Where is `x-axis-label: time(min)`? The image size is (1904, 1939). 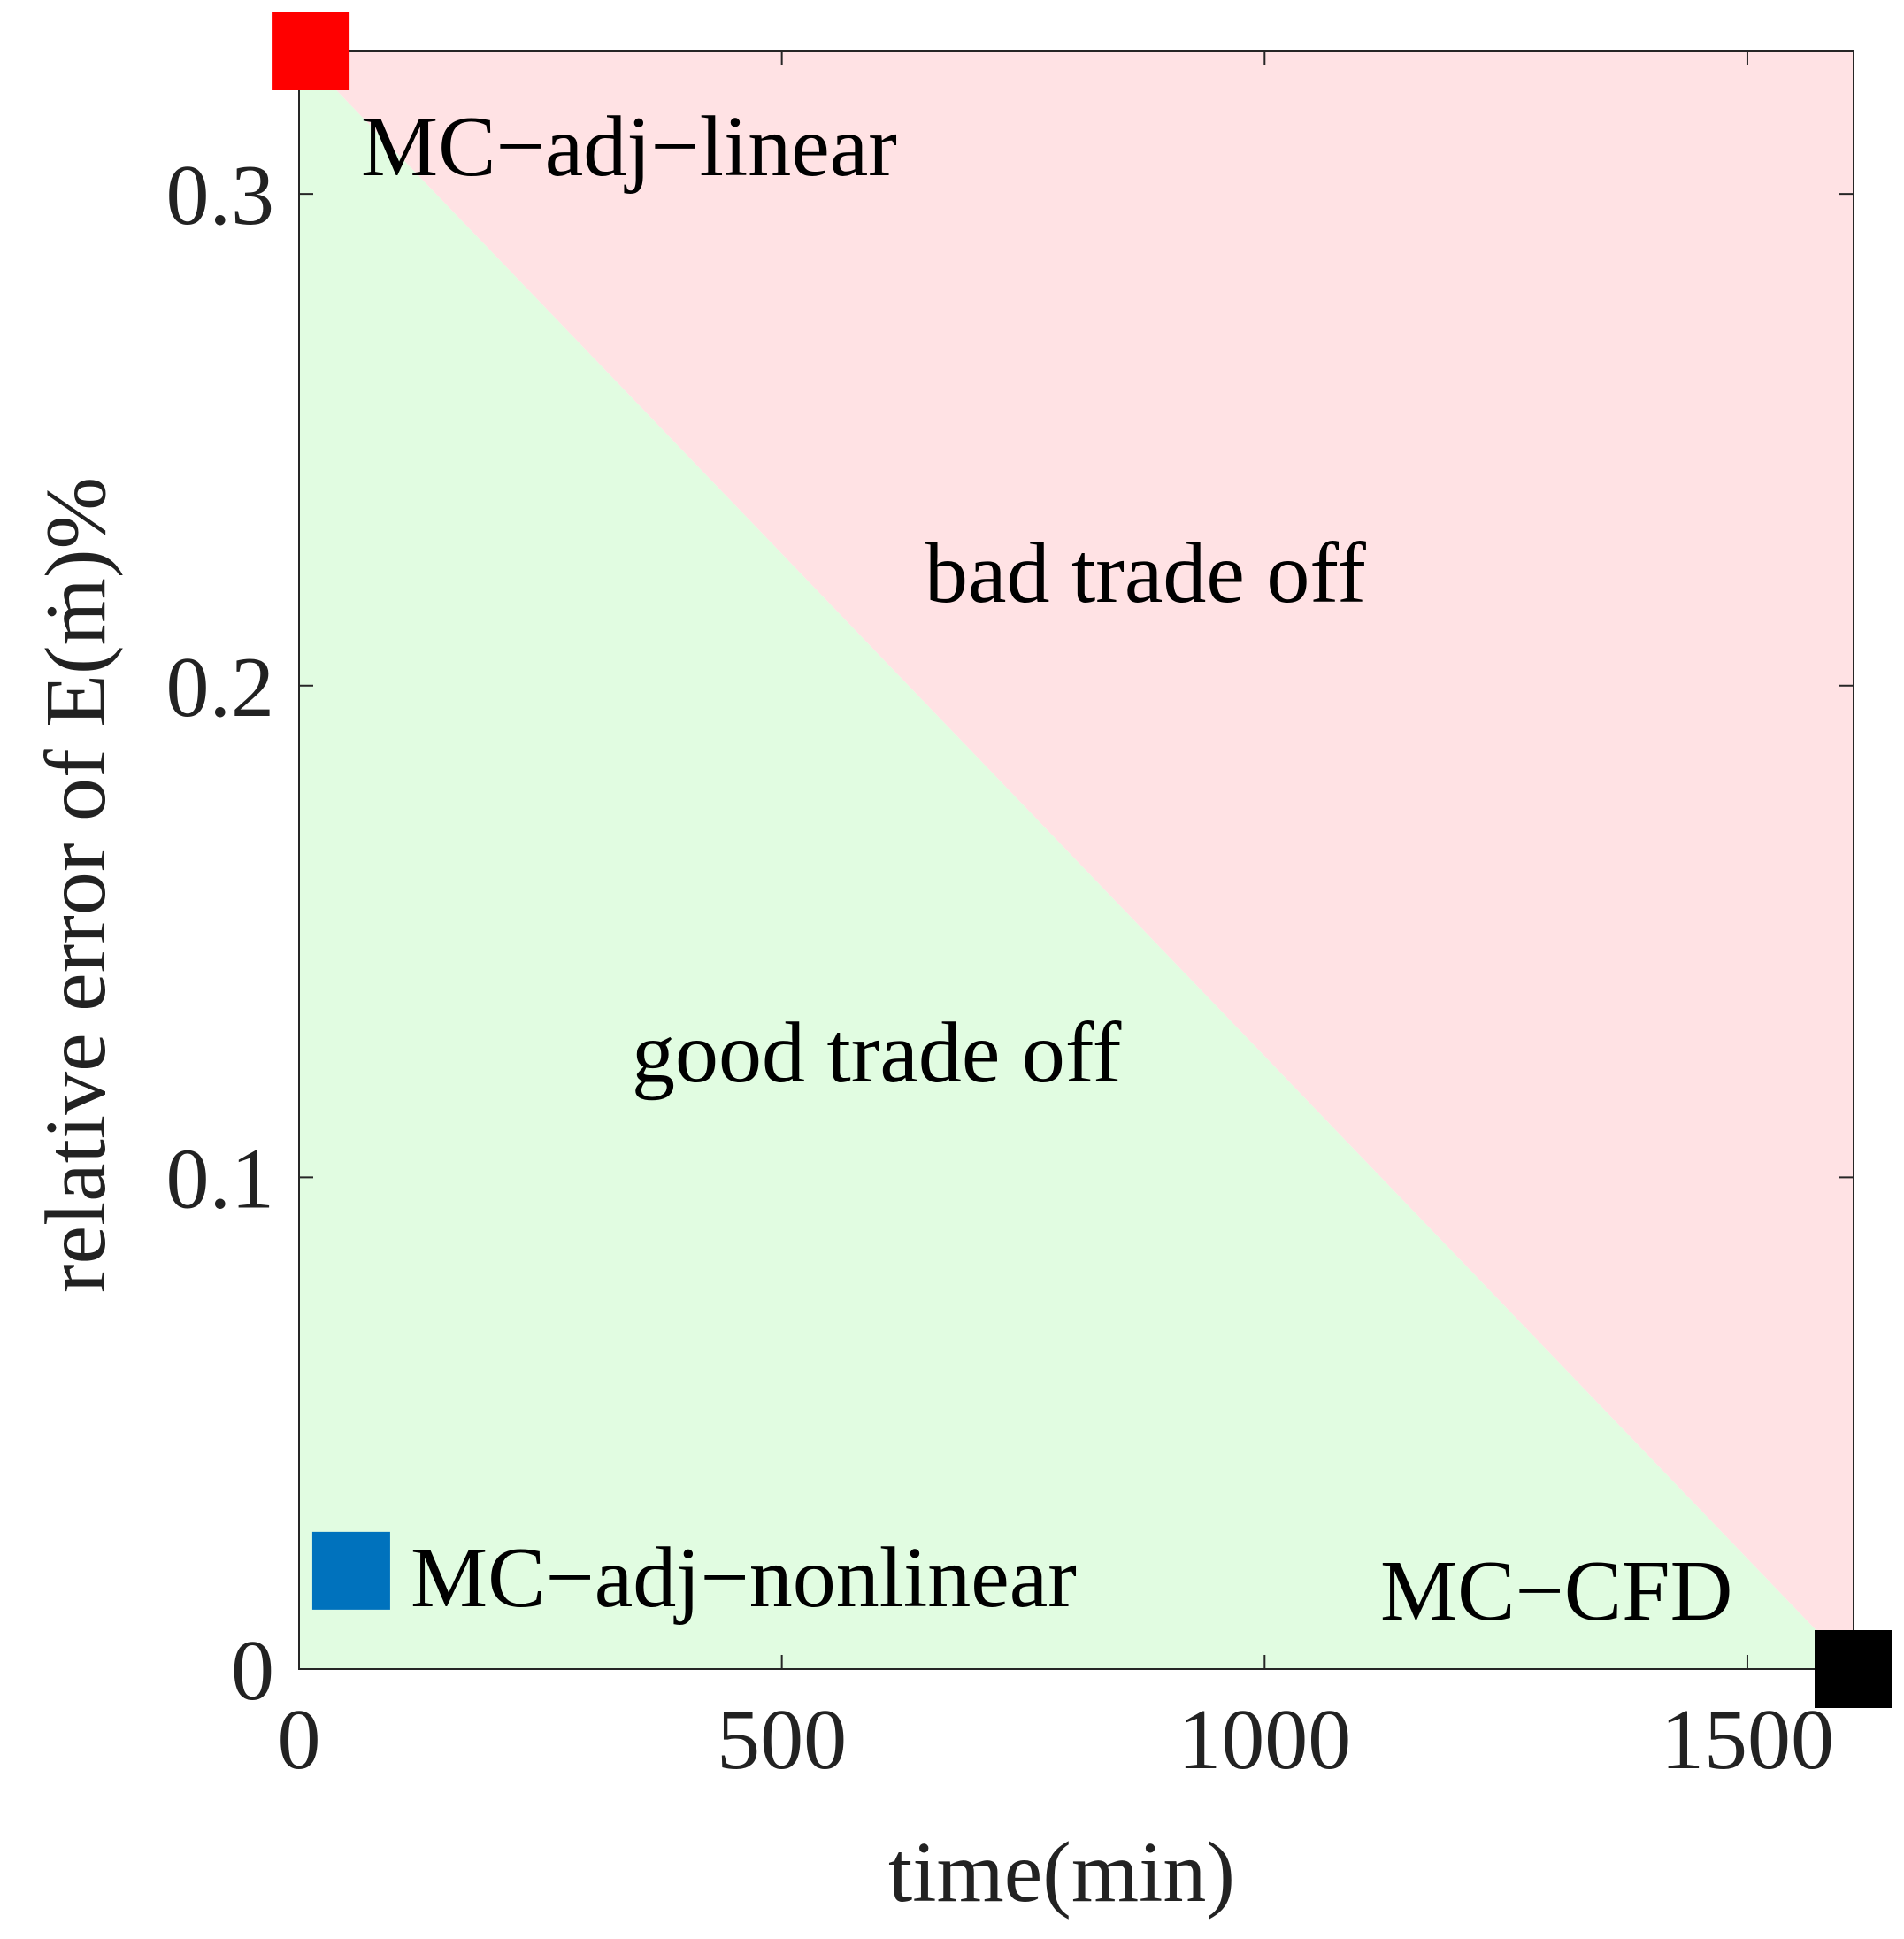
x-axis-label: time(min) is located at coordinates (1061, 1872).